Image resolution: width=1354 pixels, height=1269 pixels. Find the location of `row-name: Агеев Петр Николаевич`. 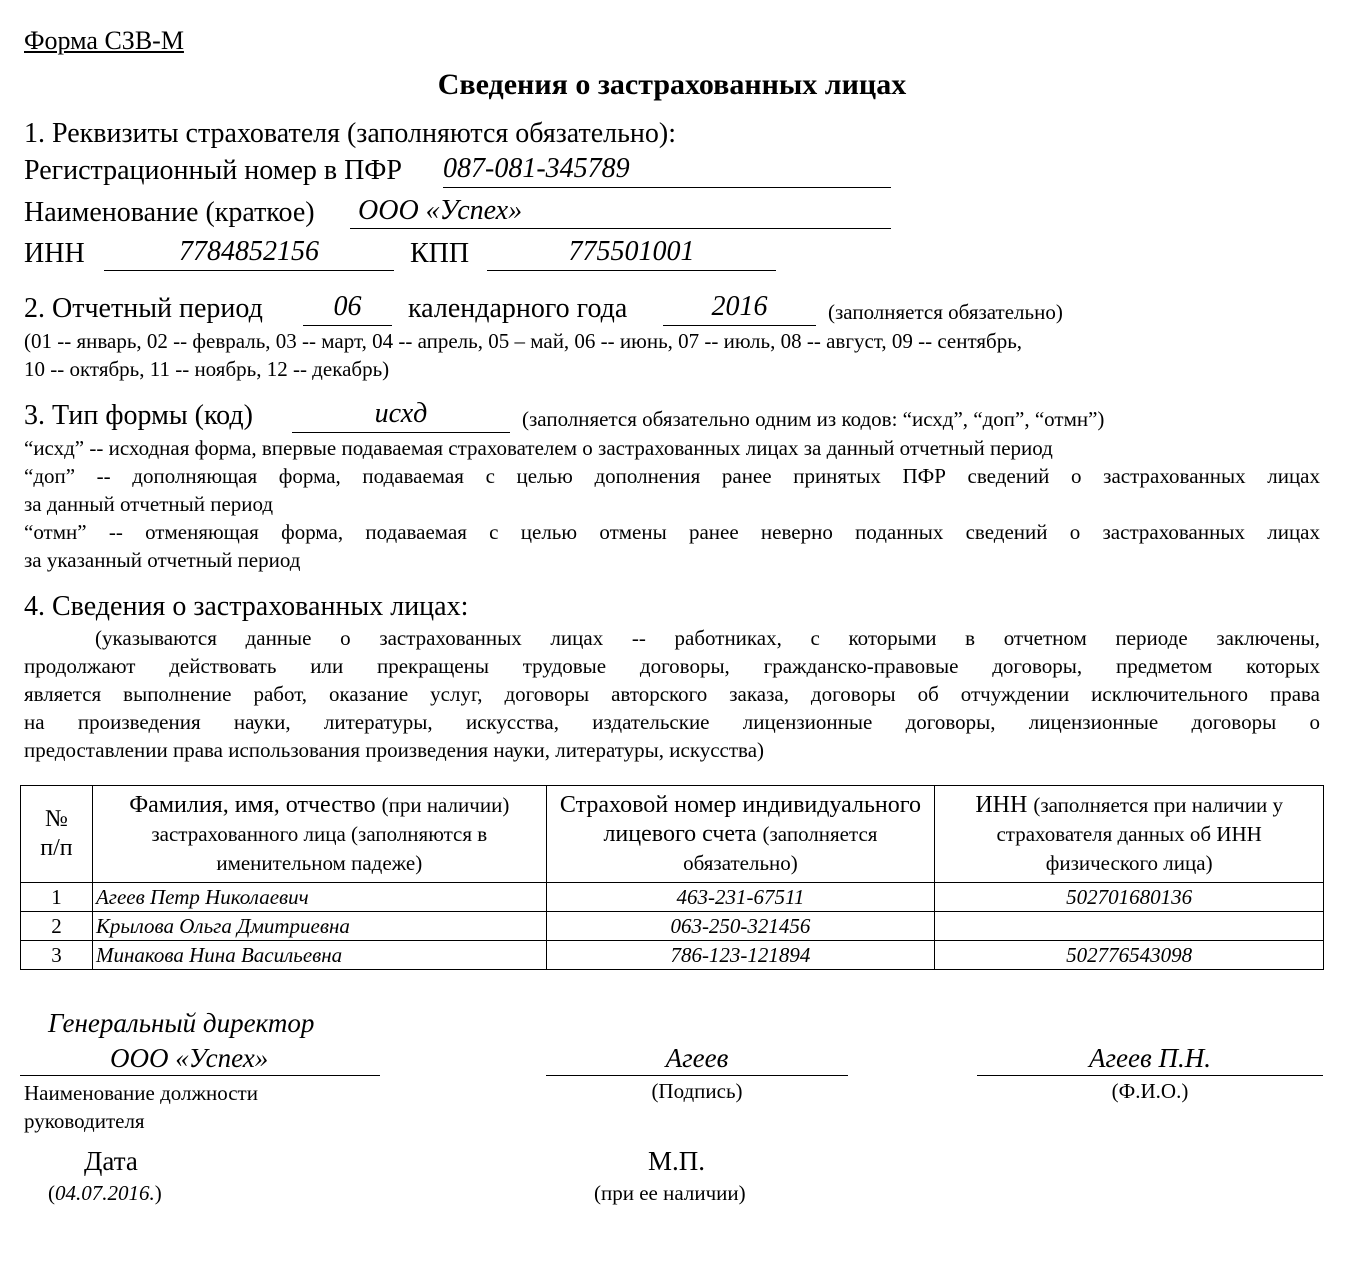

row-name: Агеев Петр Николаевич is located at coordinates (319, 897).